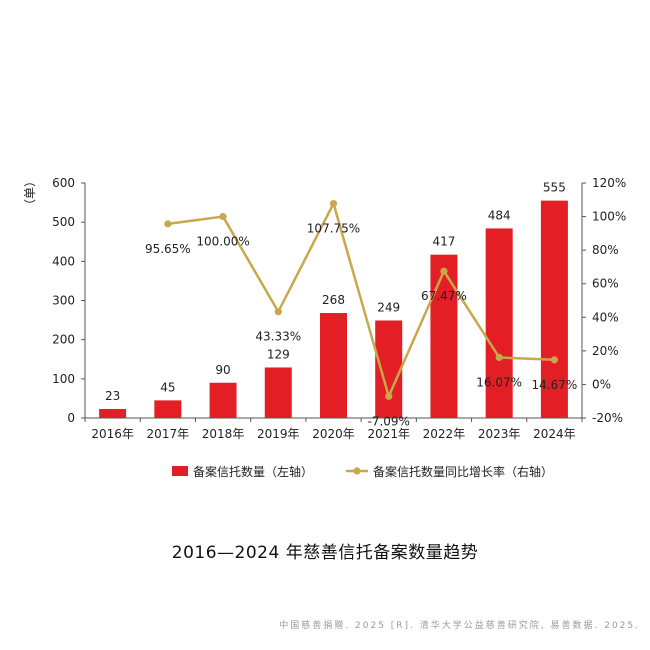 The width and height of the screenshot is (650, 650). Describe the element at coordinates (609, 217) in the screenshot. I see `right-axis-tick-label: 100%` at that location.